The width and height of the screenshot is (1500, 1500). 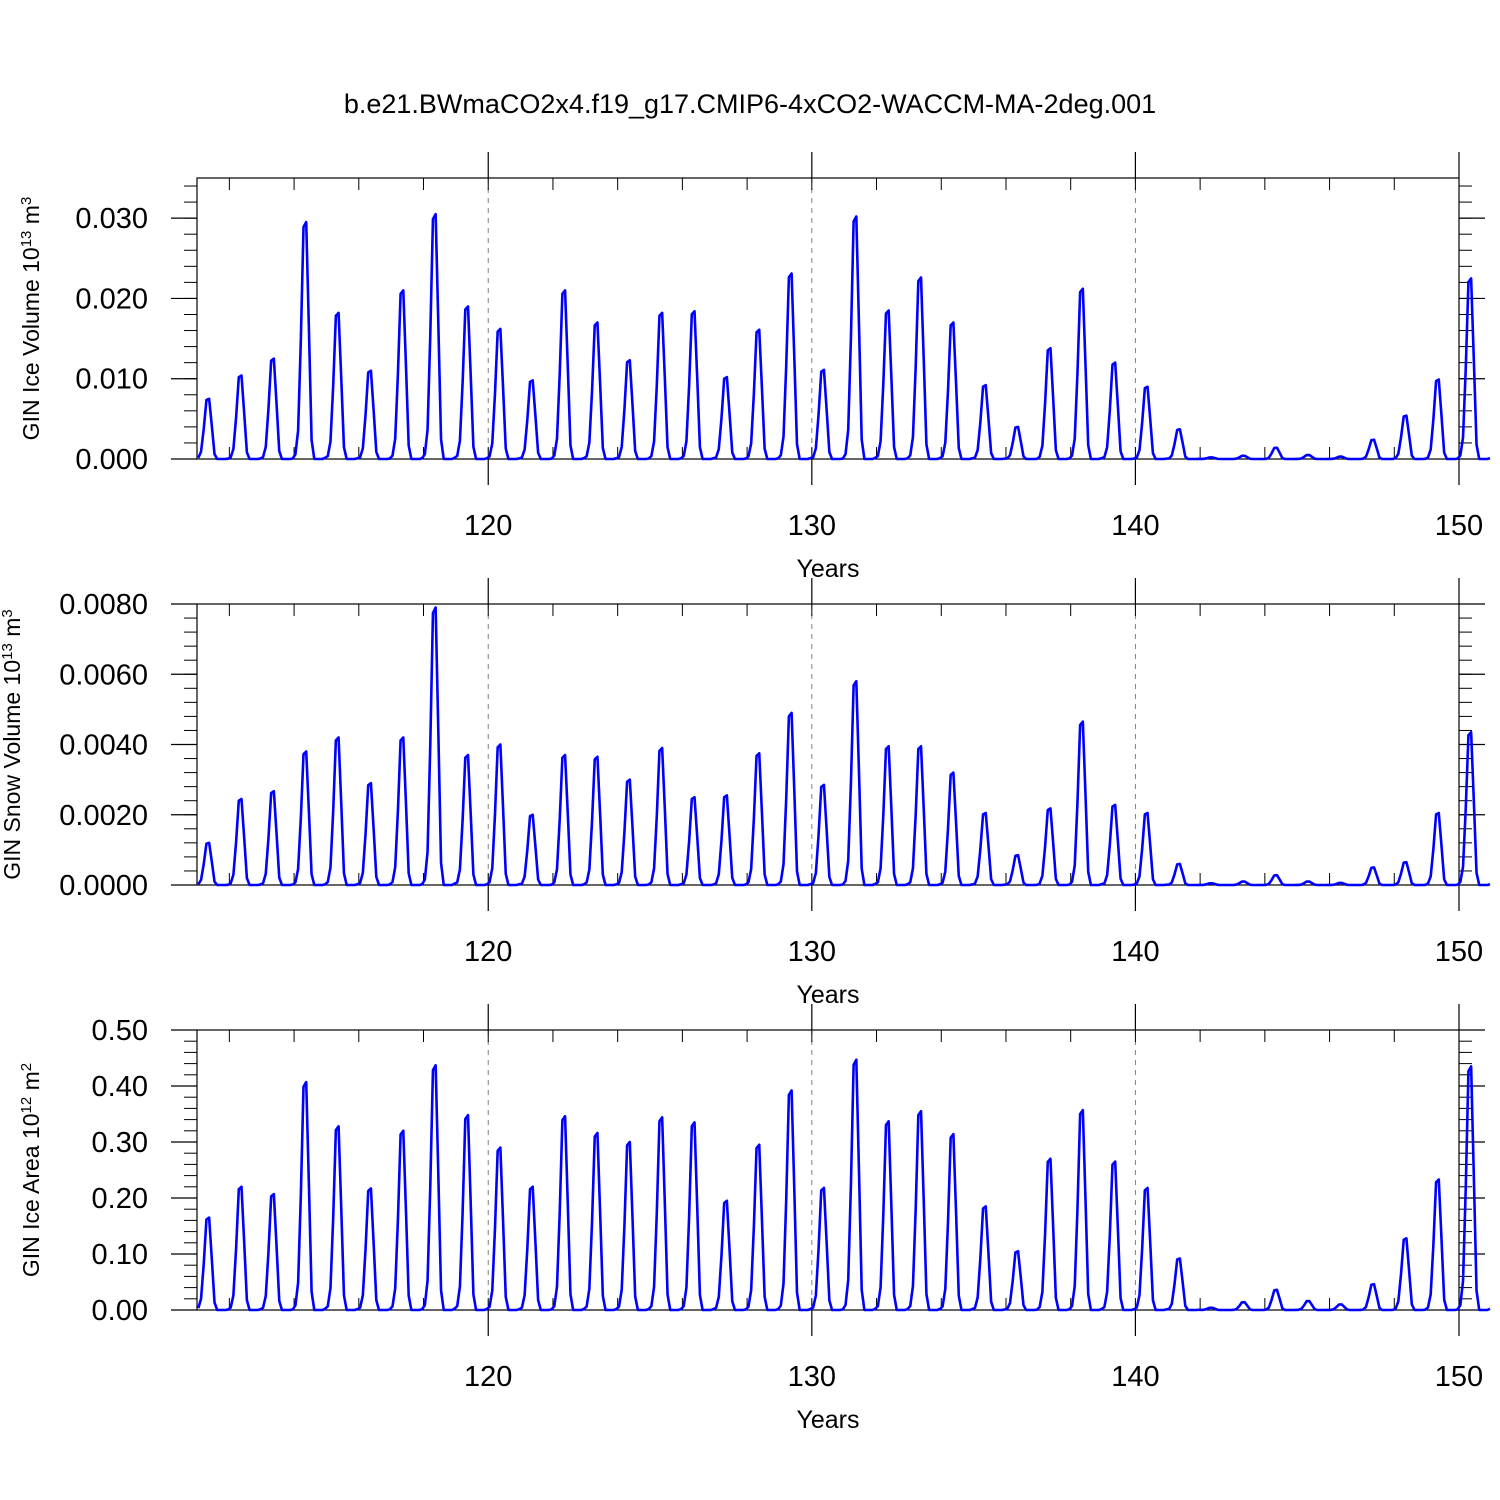 What do you see at coordinates (111, 299) in the screenshot?
I see `y-tick-label: 0.020` at bounding box center [111, 299].